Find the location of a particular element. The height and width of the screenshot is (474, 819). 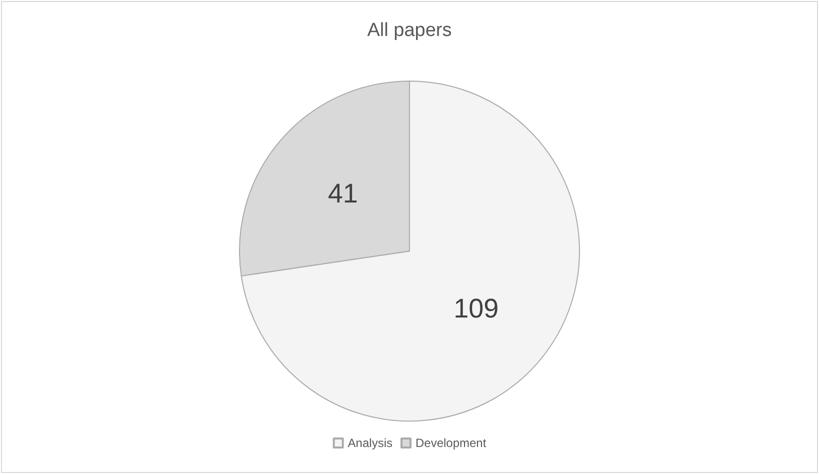

data-label: 41 is located at coordinates (343, 193).